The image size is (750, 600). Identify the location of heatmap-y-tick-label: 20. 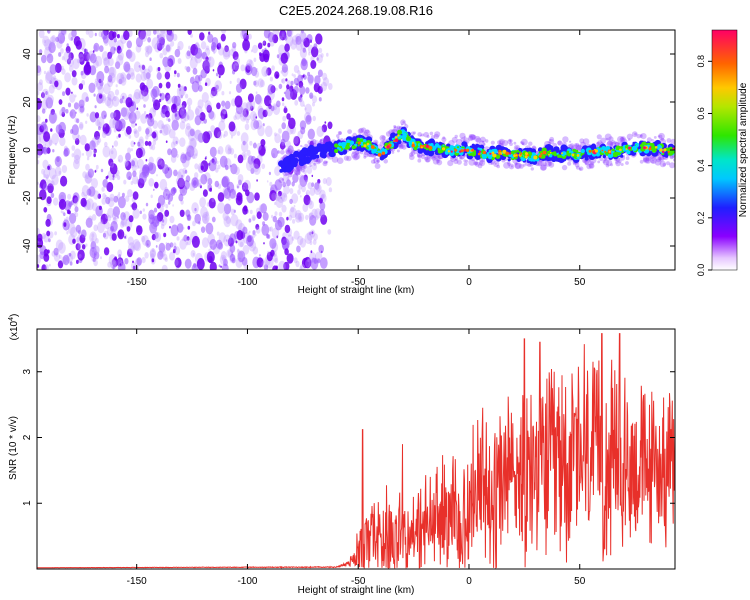
(27, 102).